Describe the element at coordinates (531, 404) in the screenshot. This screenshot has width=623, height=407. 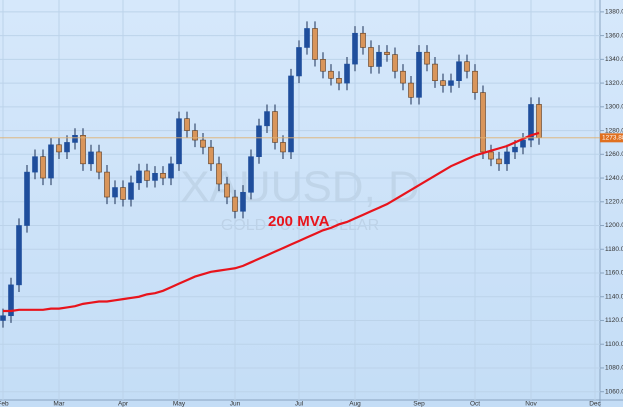
I see `x-tick-label: Nov` at that location.